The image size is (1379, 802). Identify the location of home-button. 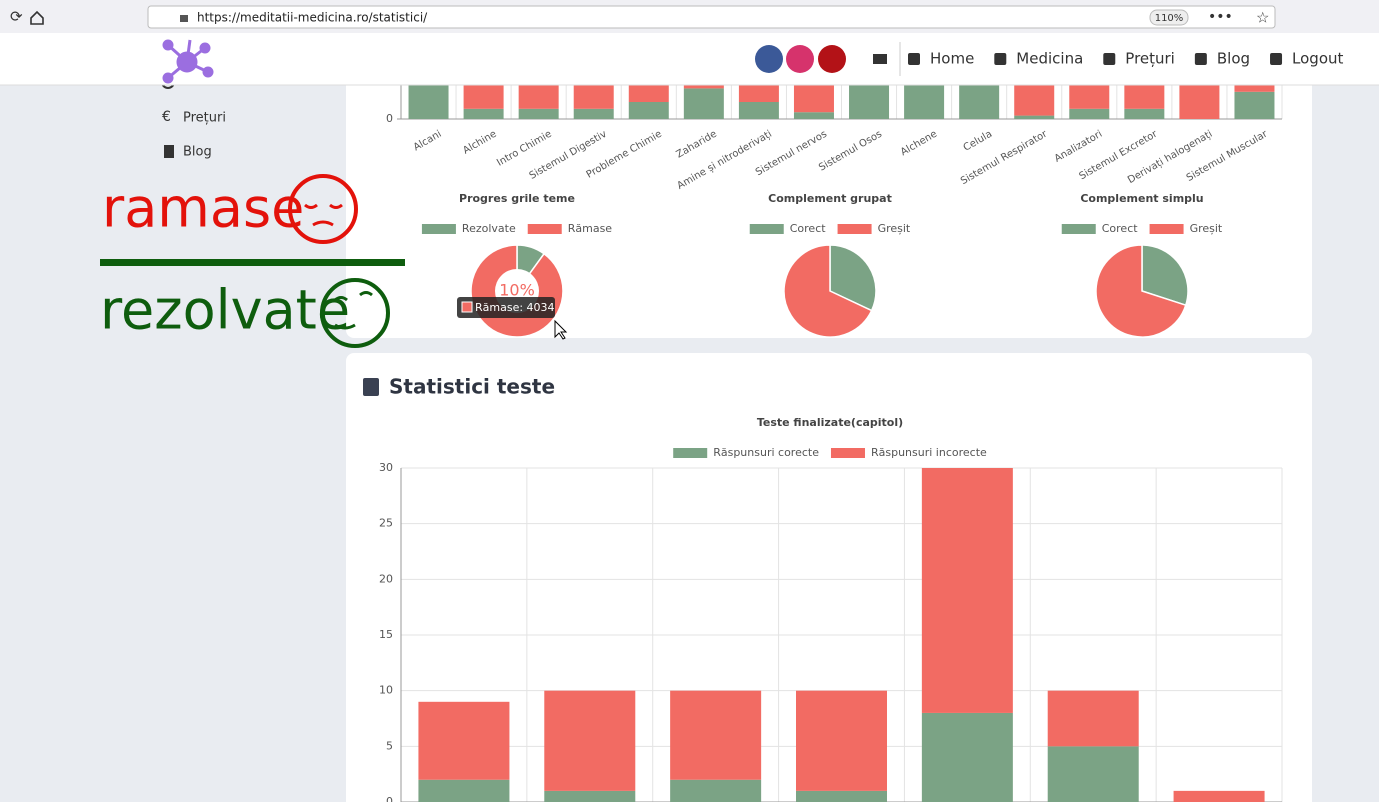
(37, 17).